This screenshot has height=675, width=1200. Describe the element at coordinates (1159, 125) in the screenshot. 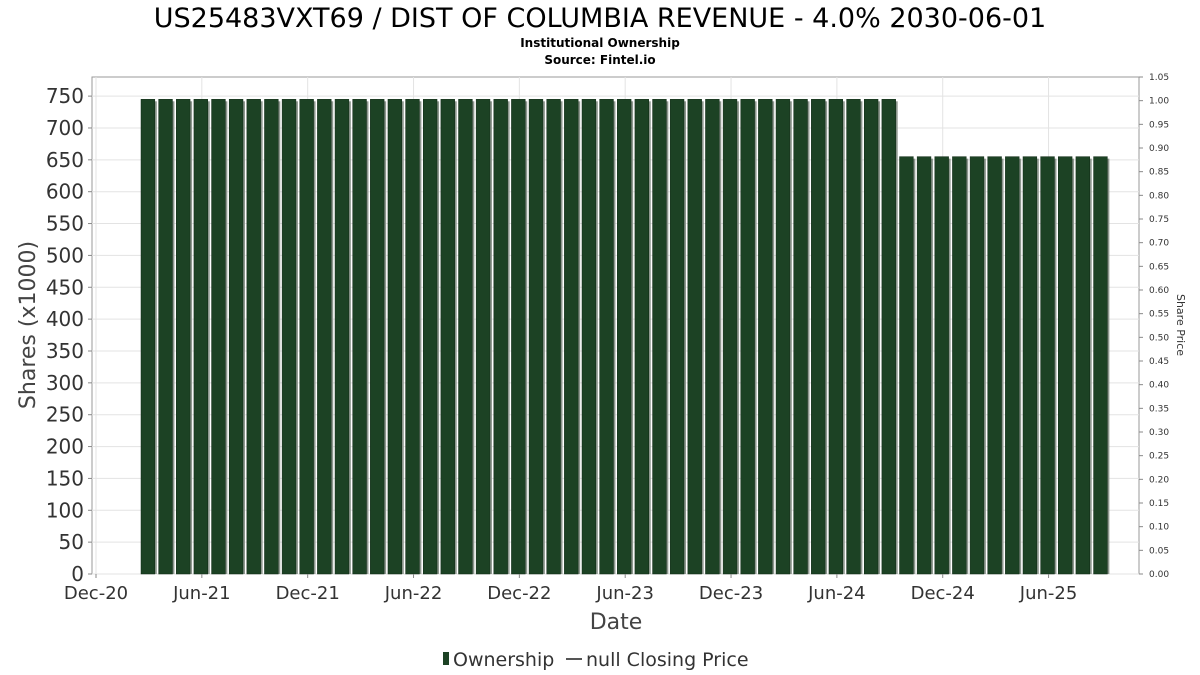

I see `right-tick-label: 0.95` at that location.